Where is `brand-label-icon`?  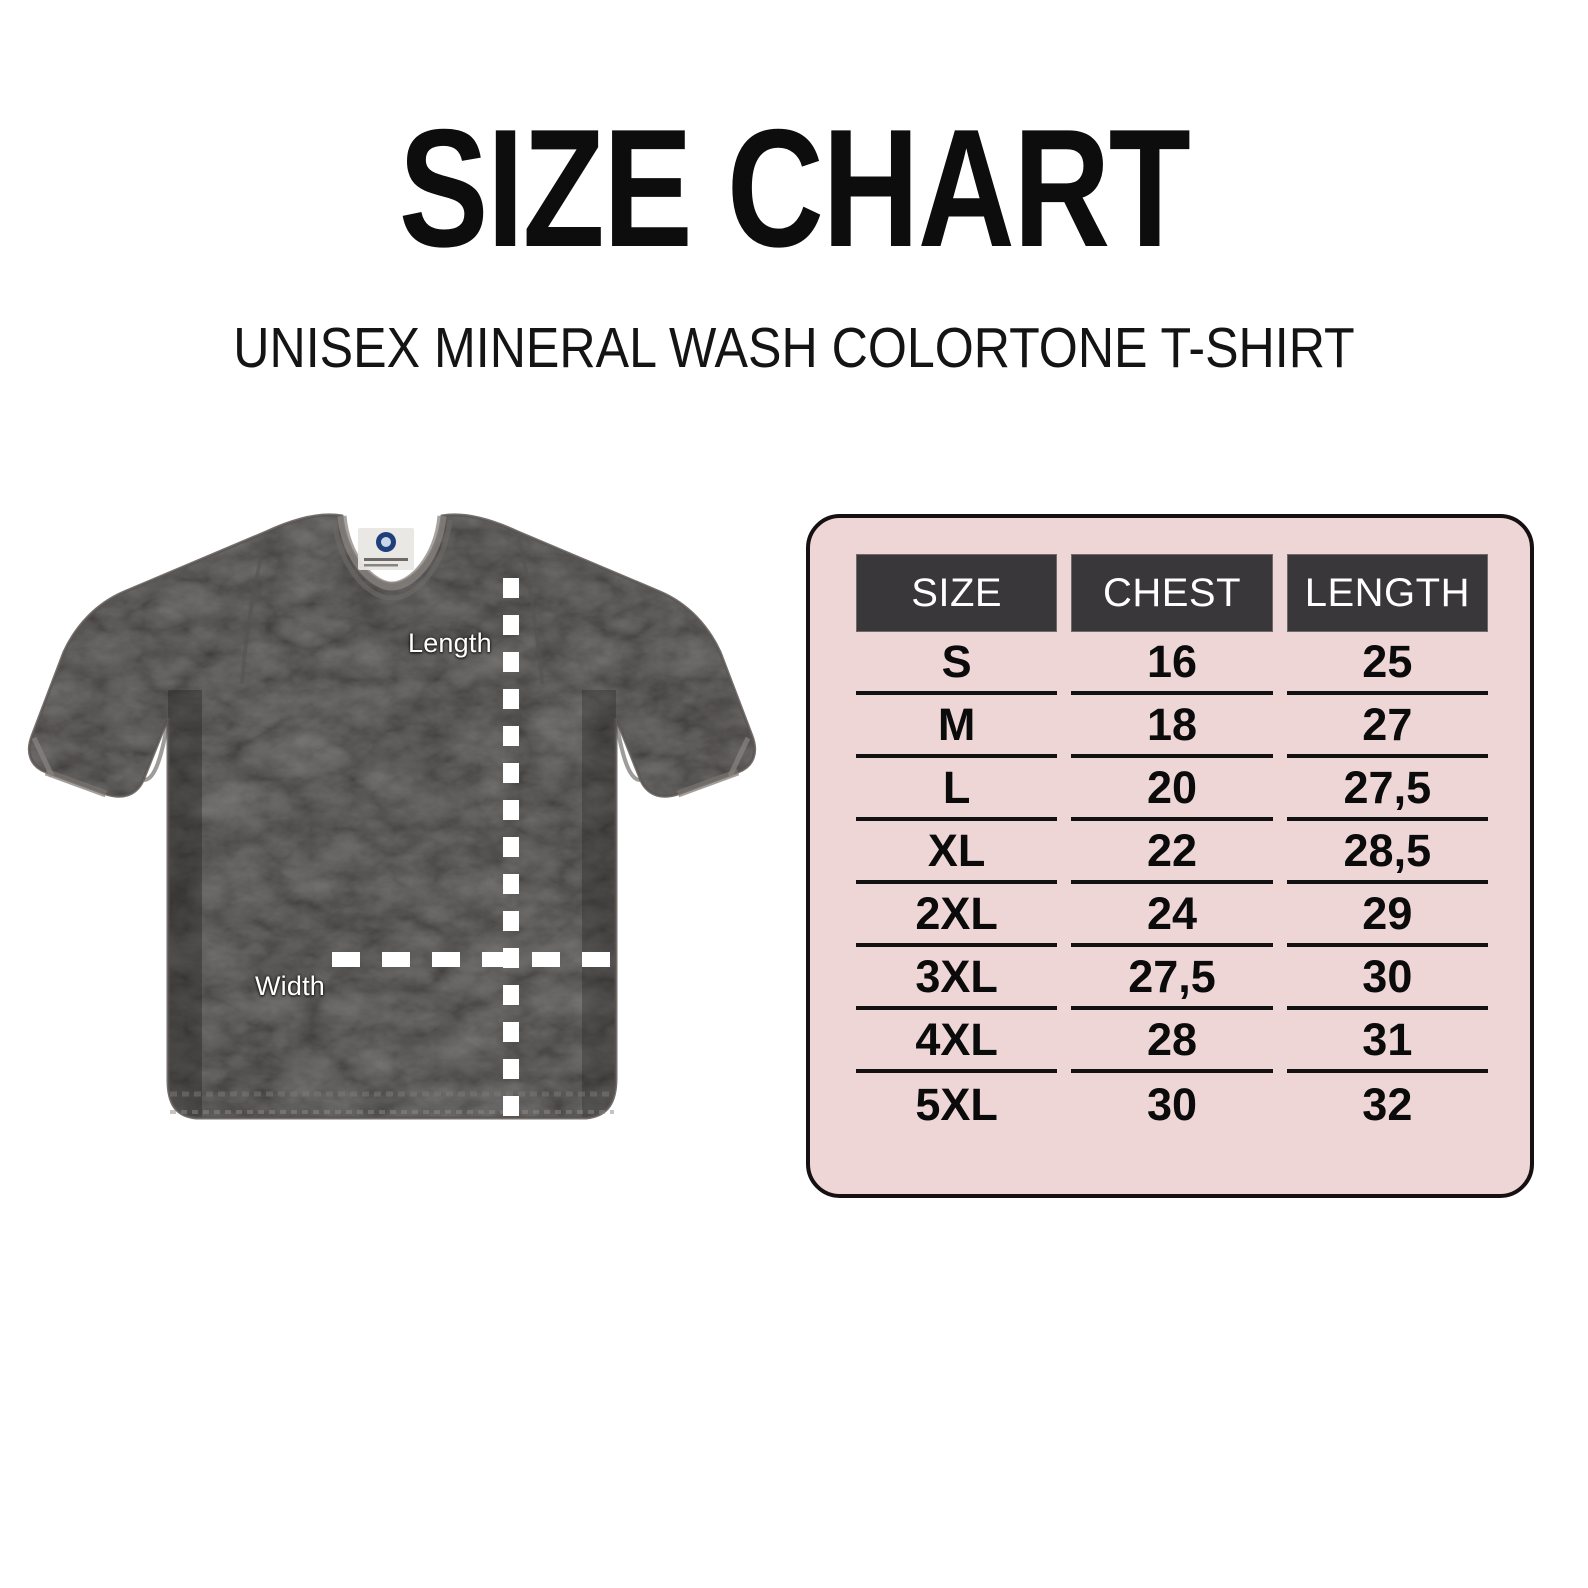
brand-label-icon is located at coordinates (386, 549).